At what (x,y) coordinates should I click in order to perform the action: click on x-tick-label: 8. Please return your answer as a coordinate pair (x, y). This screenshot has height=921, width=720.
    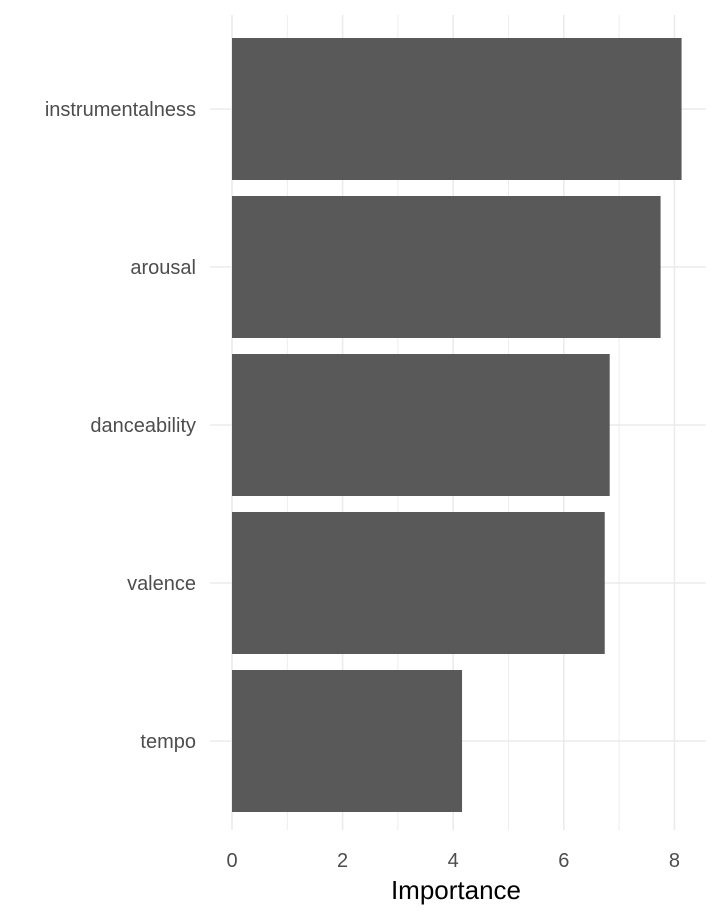
    Looking at the image, I should click on (674, 861).